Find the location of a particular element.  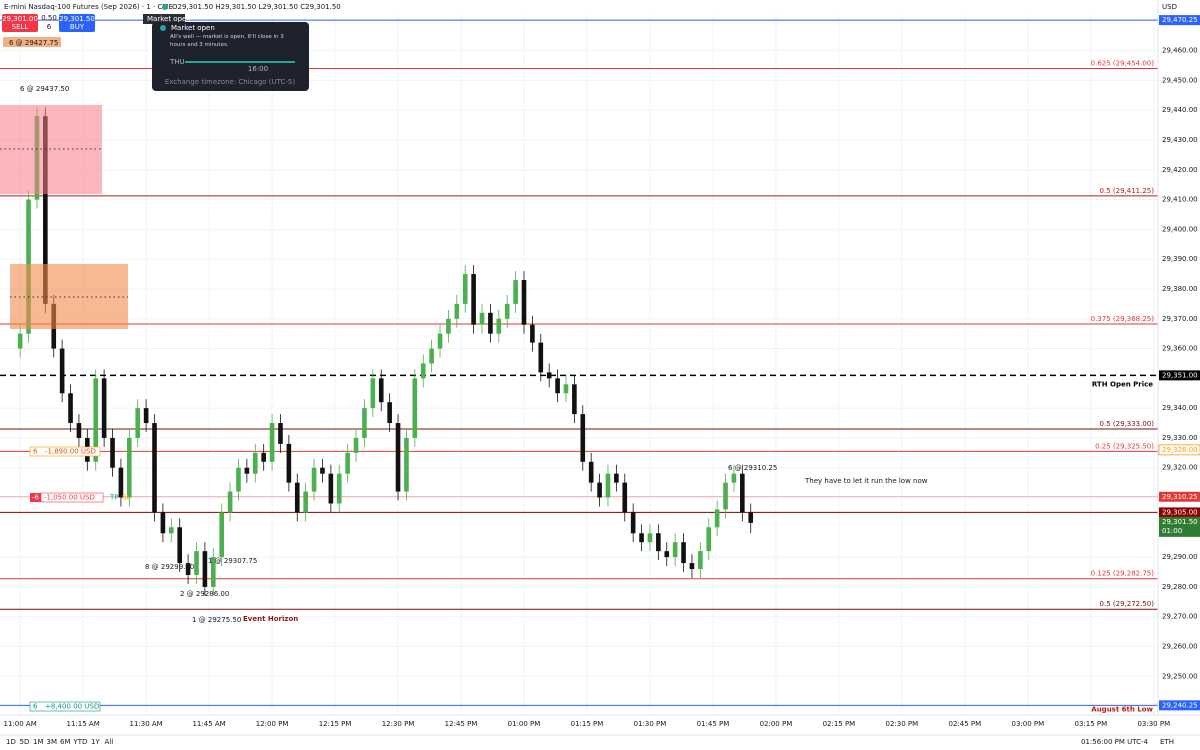

x-tick-label: 12:15 PM is located at coordinates (335, 724).